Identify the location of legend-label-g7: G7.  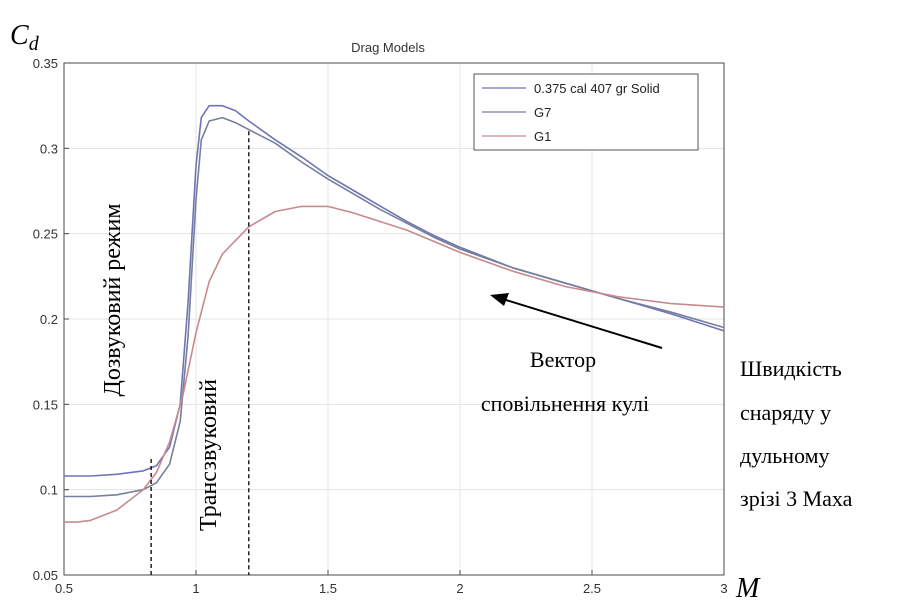
(542, 112).